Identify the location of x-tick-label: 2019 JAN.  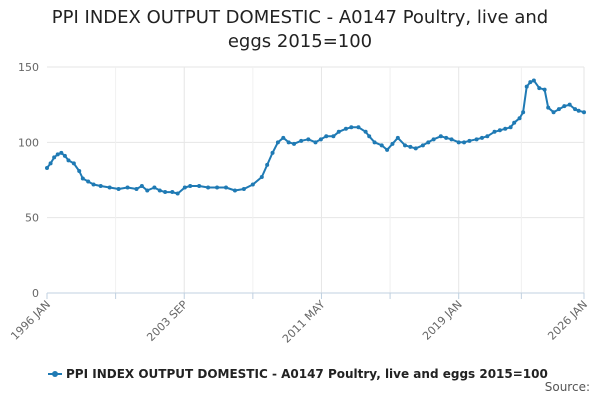
(442, 320).